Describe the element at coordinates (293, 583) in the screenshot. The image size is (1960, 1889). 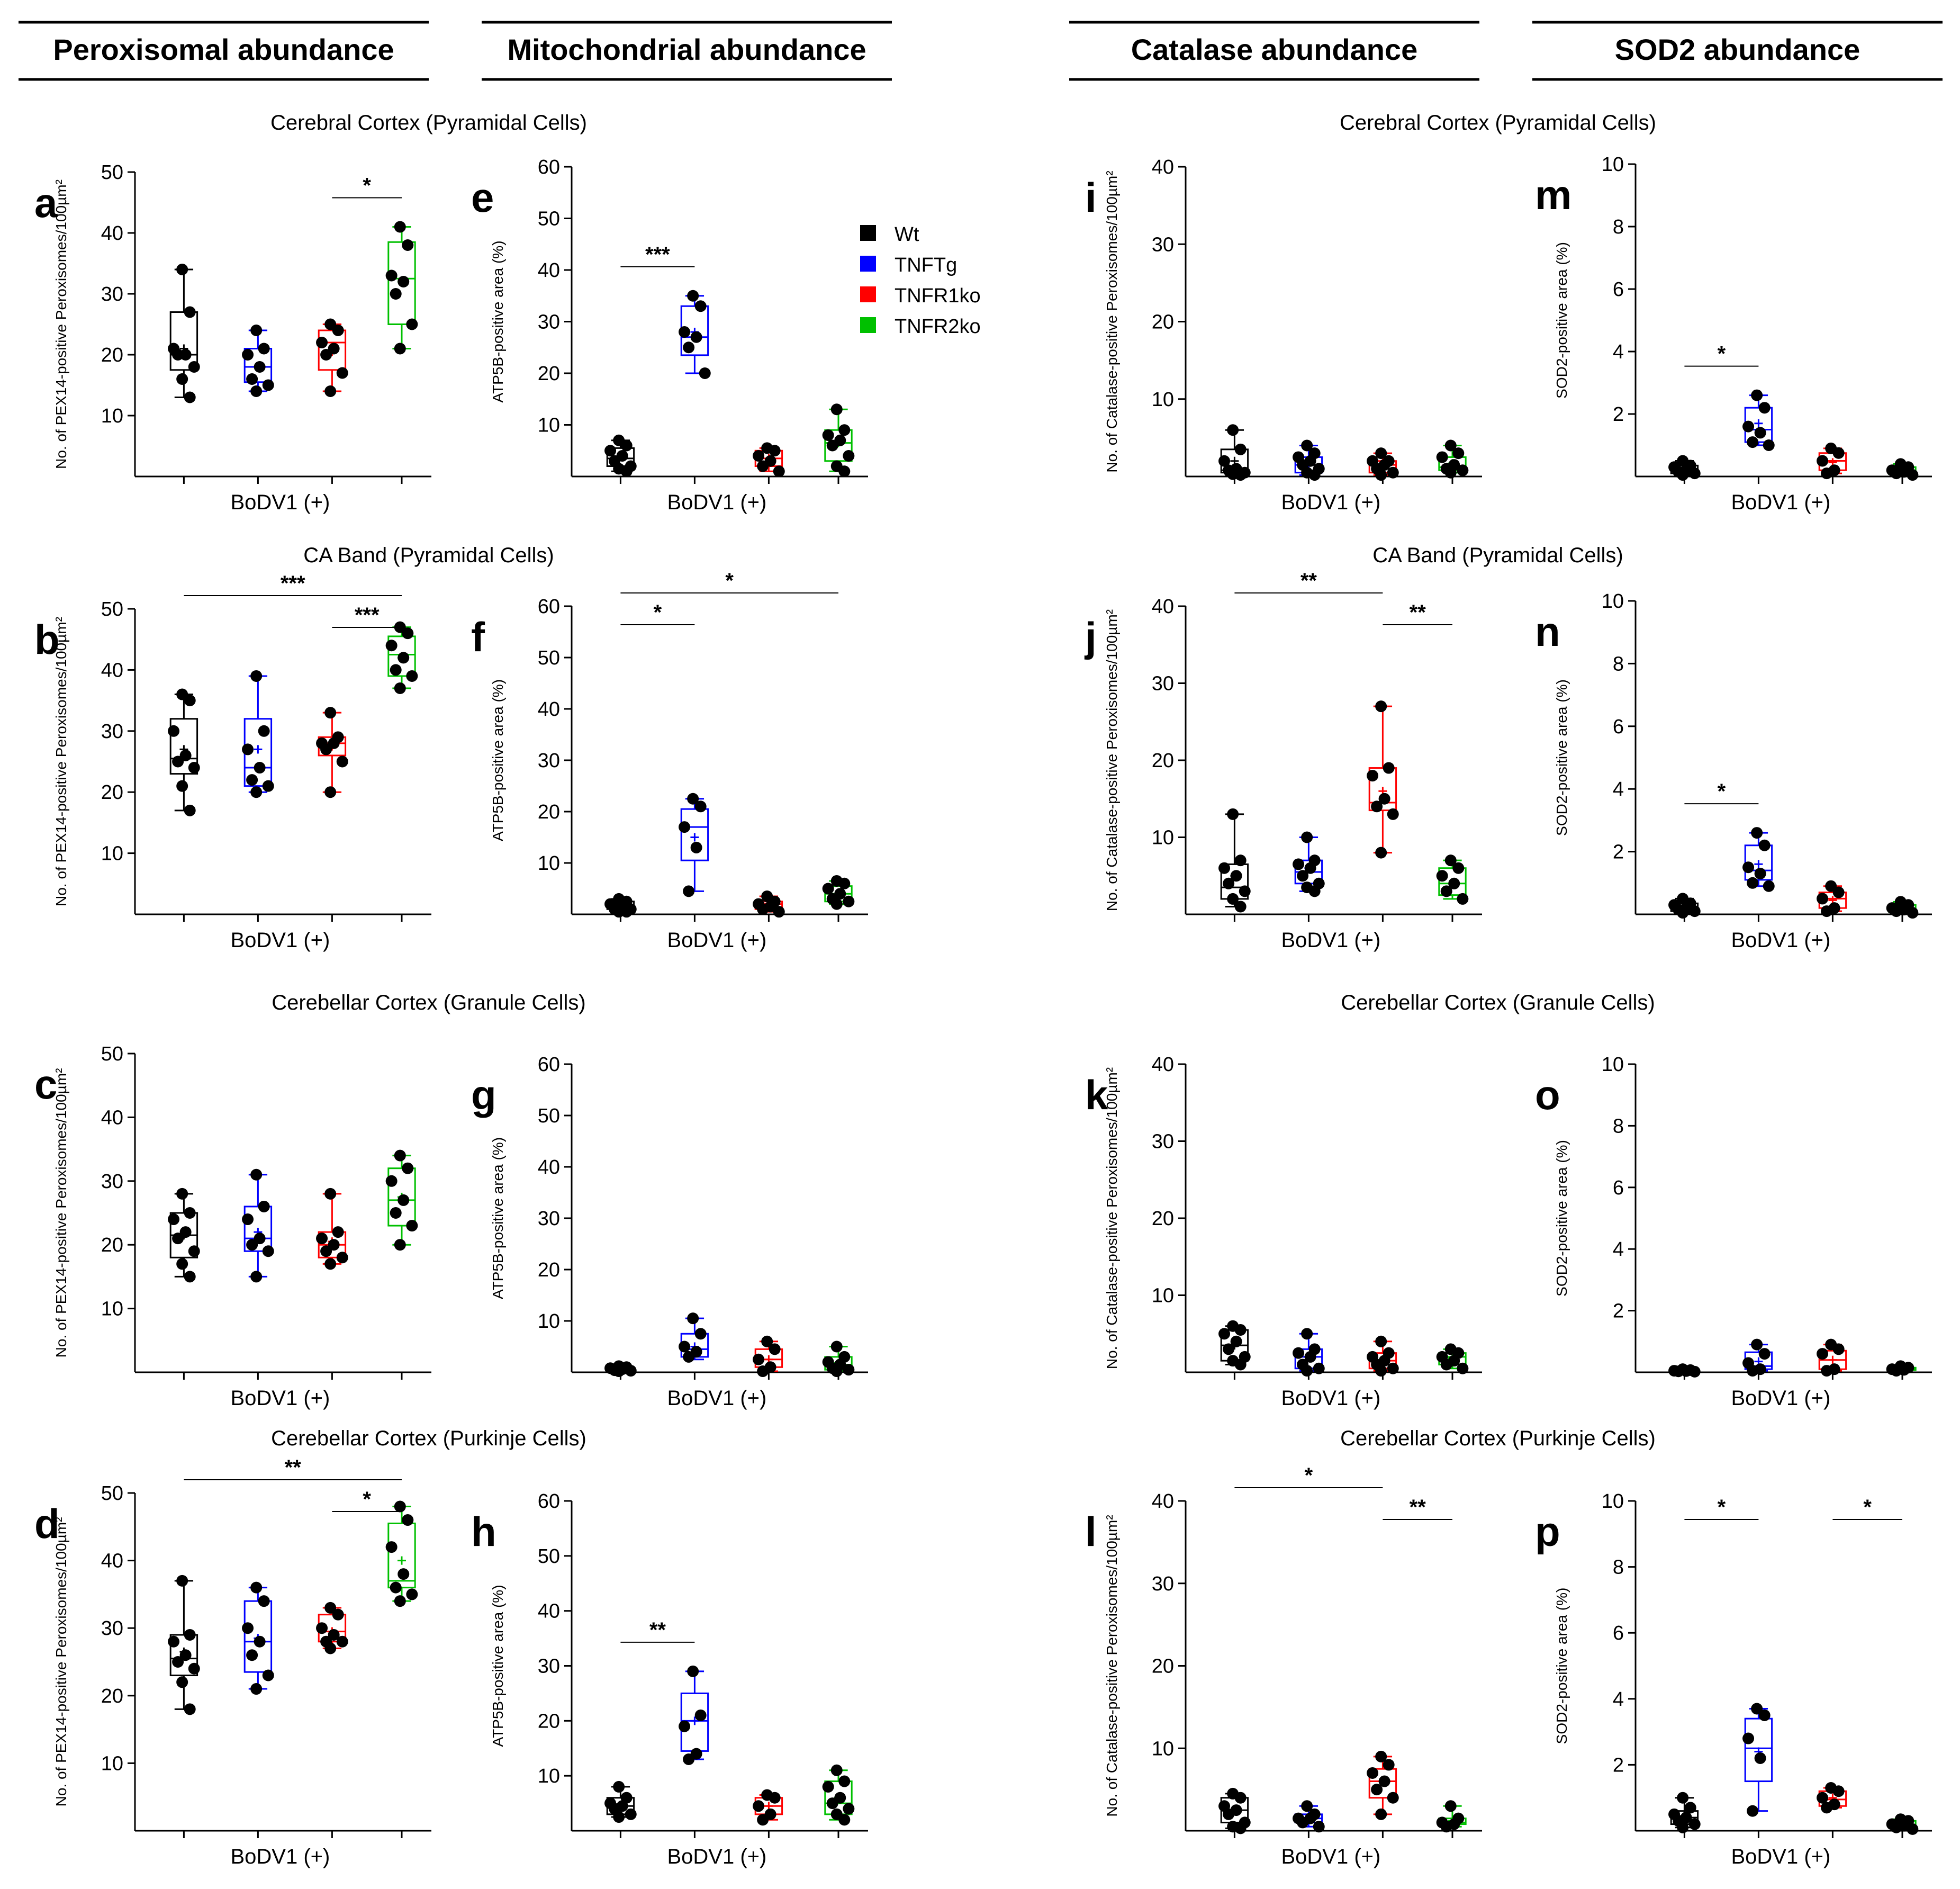
I see `significance-label: ***` at that location.